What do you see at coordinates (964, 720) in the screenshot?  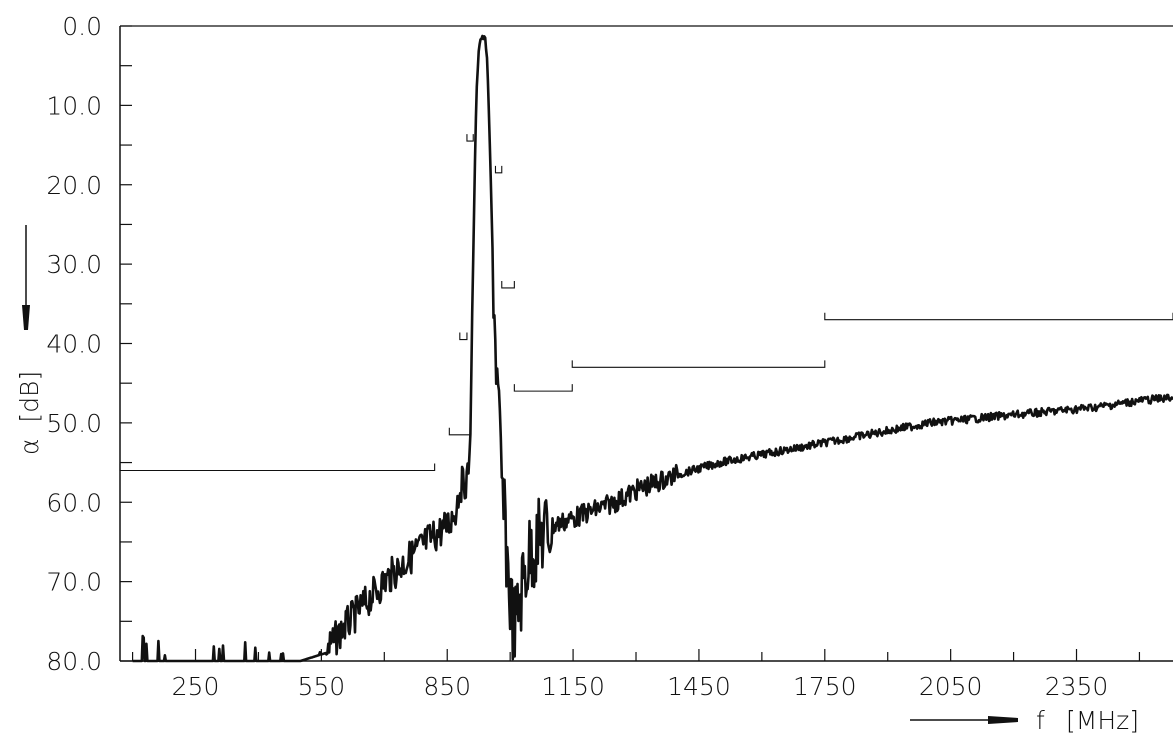 I see `x-direction-arrow-icon` at bounding box center [964, 720].